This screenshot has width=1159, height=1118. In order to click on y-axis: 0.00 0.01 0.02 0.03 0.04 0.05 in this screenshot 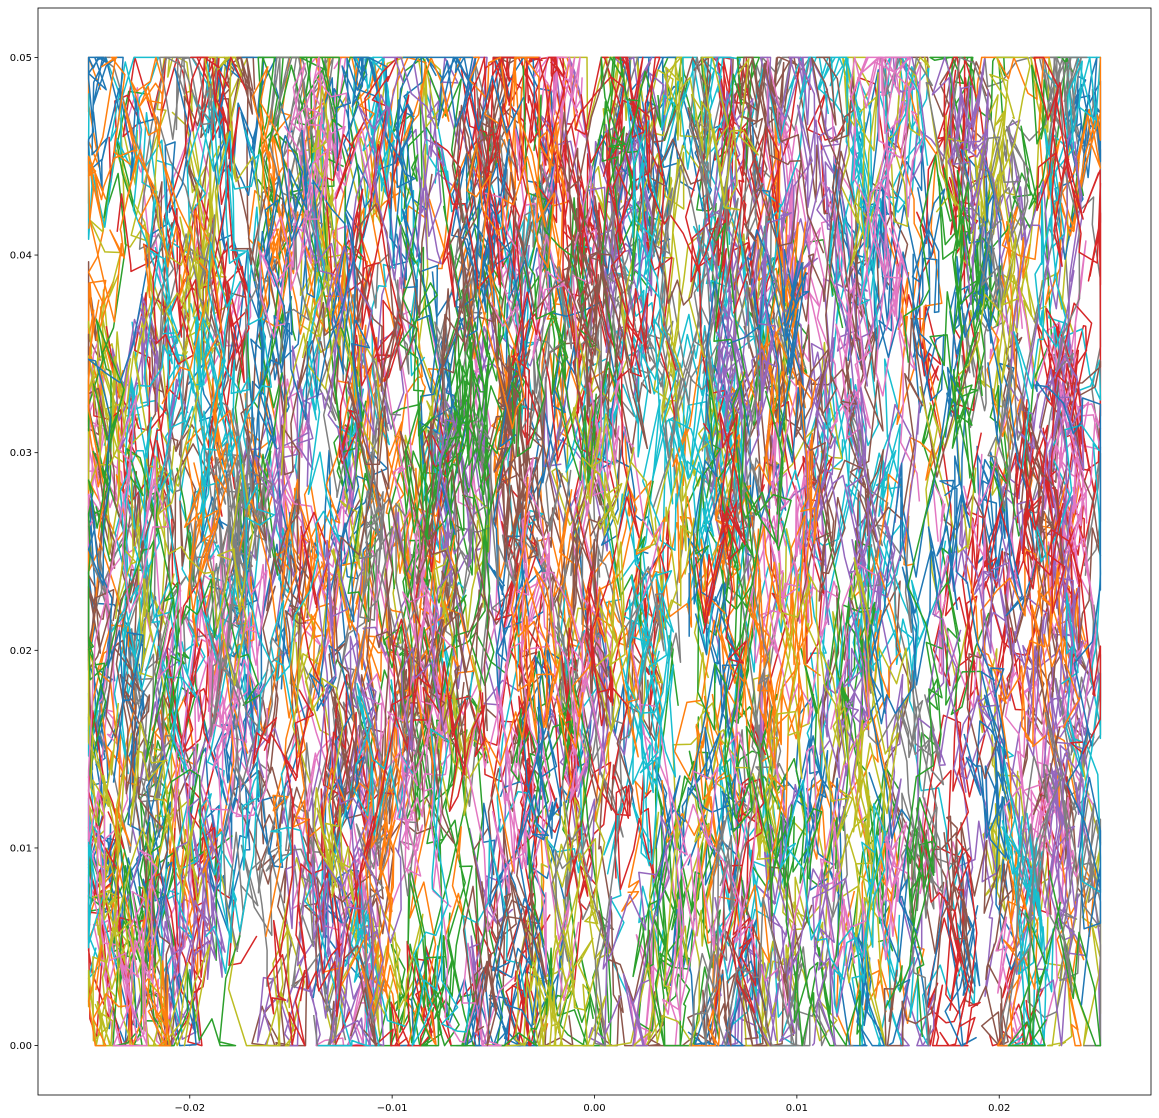, I will do `click(24, 552)`.